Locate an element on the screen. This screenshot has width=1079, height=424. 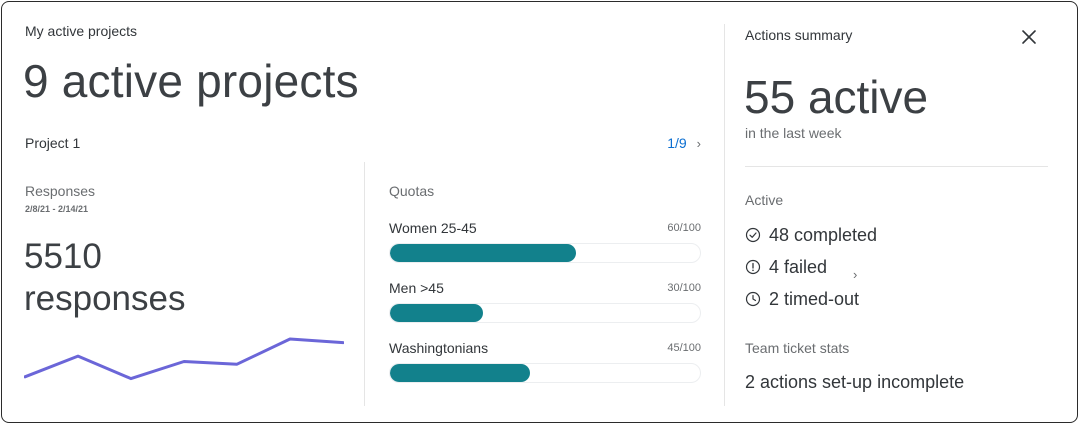
team-ticket-stats-value: 2 actions set-up incomplete is located at coordinates (855, 382).